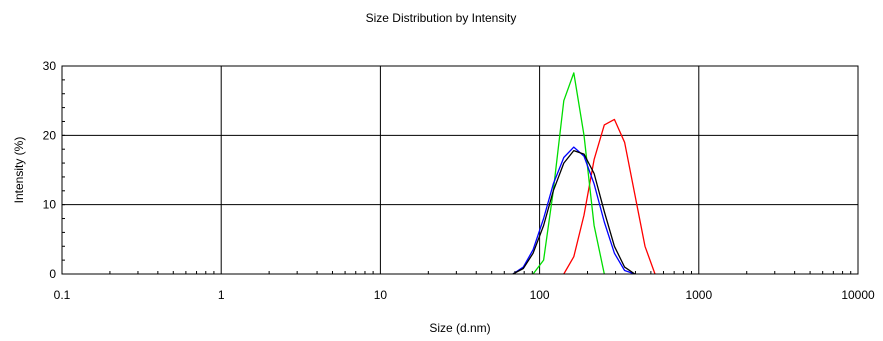 Image resolution: width=883 pixels, height=341 pixels. What do you see at coordinates (221, 295) in the screenshot?
I see `x-tick-label: 1` at bounding box center [221, 295].